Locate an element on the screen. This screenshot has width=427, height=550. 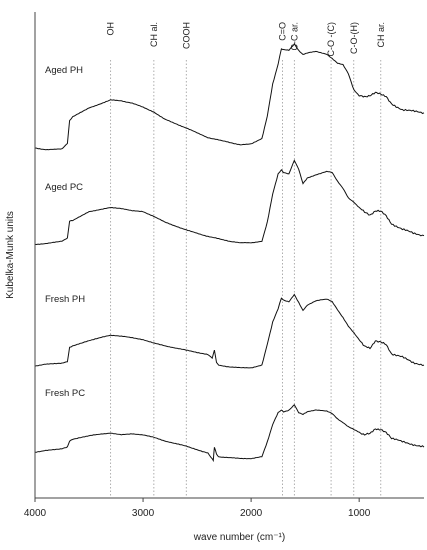
group-label: C-O -(C) is located at coordinates (331, 39).